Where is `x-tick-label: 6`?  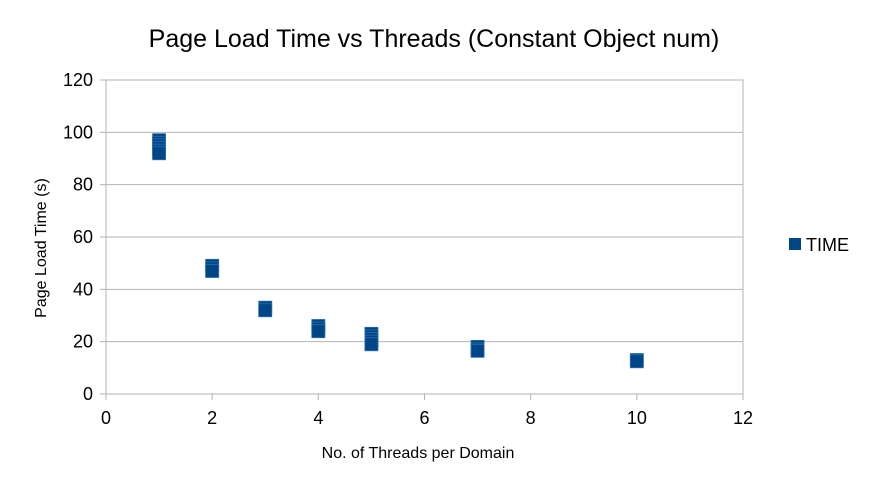
x-tick-label: 6 is located at coordinates (424, 418).